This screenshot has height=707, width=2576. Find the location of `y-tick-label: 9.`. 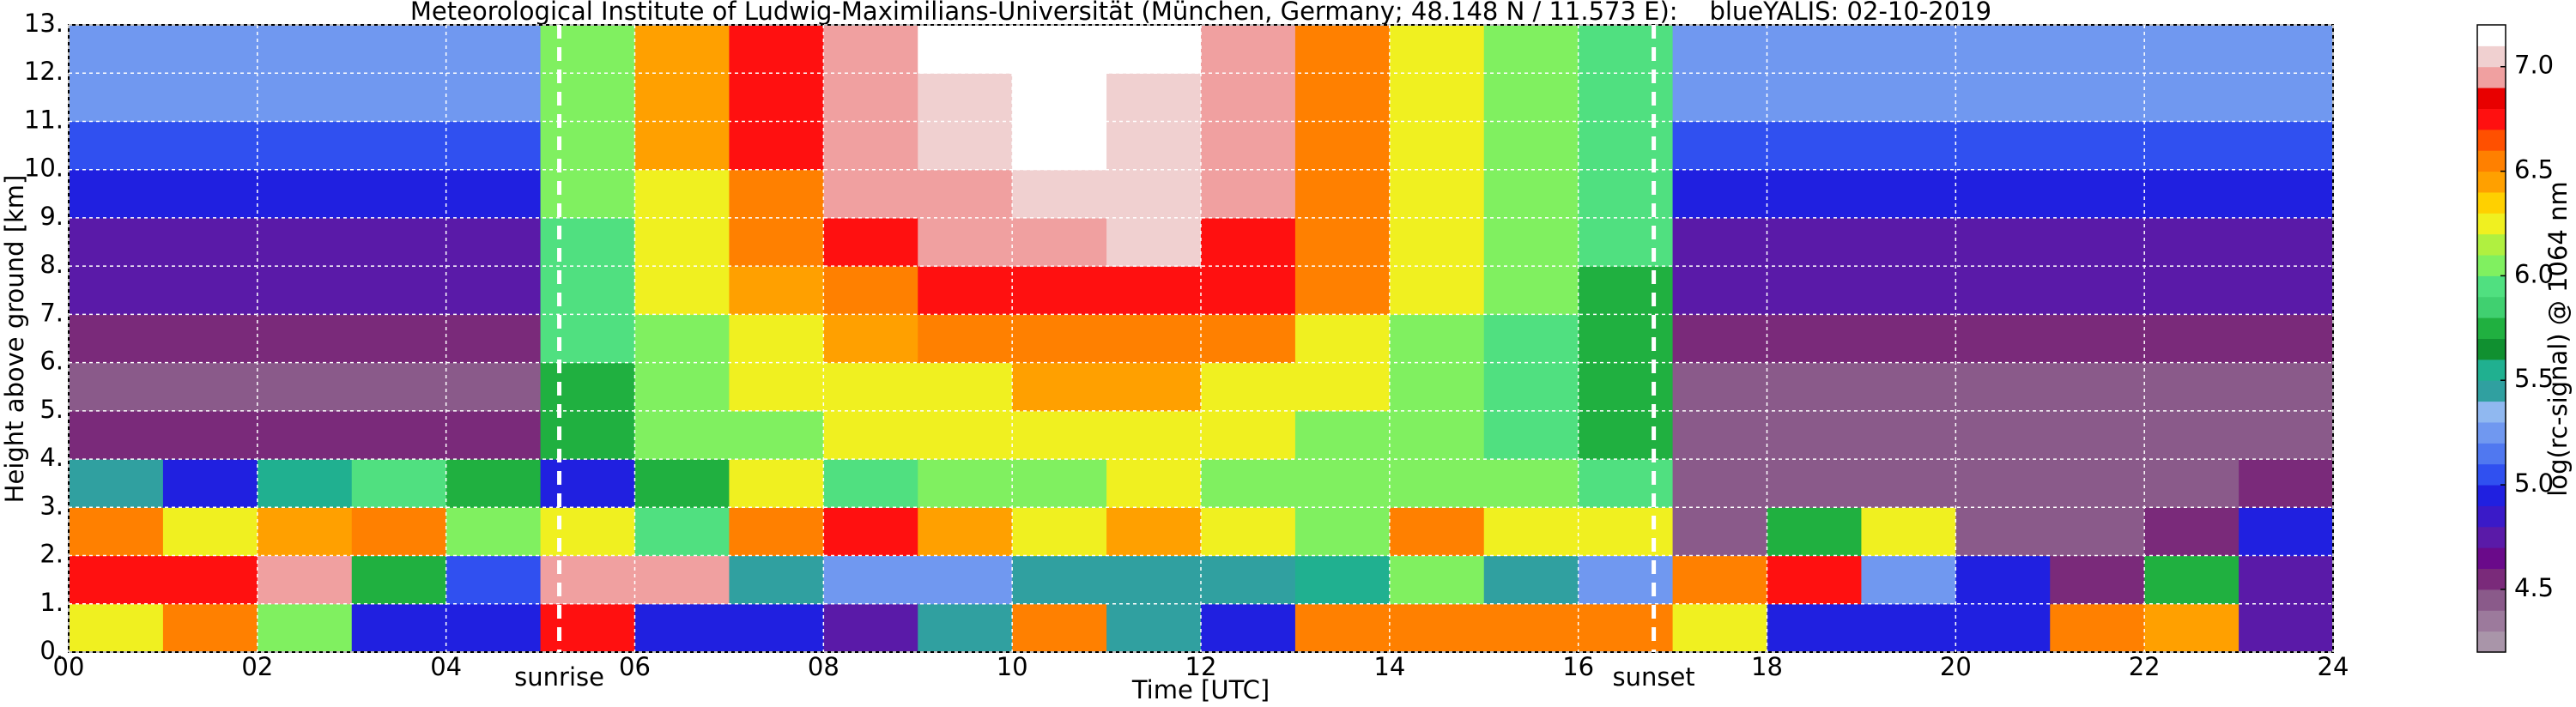

y-tick-label: 9. is located at coordinates (51, 216).